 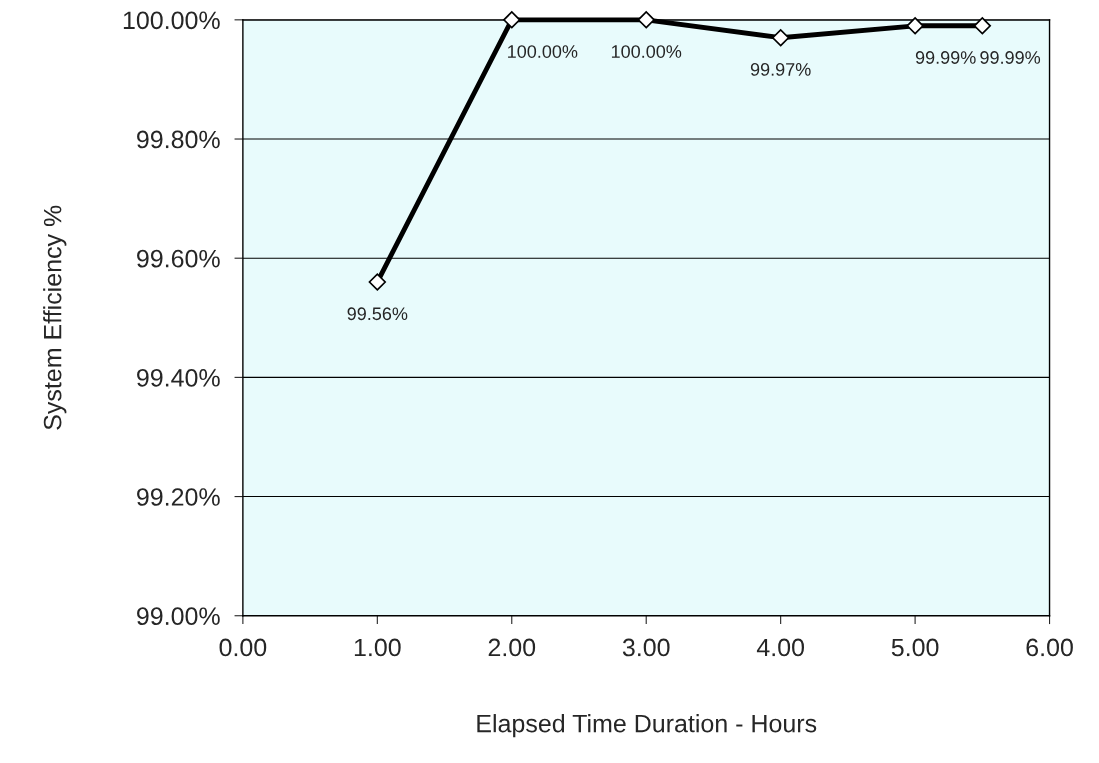 What do you see at coordinates (243, 647) in the screenshot?
I see `x-tick-label: 0.00` at bounding box center [243, 647].